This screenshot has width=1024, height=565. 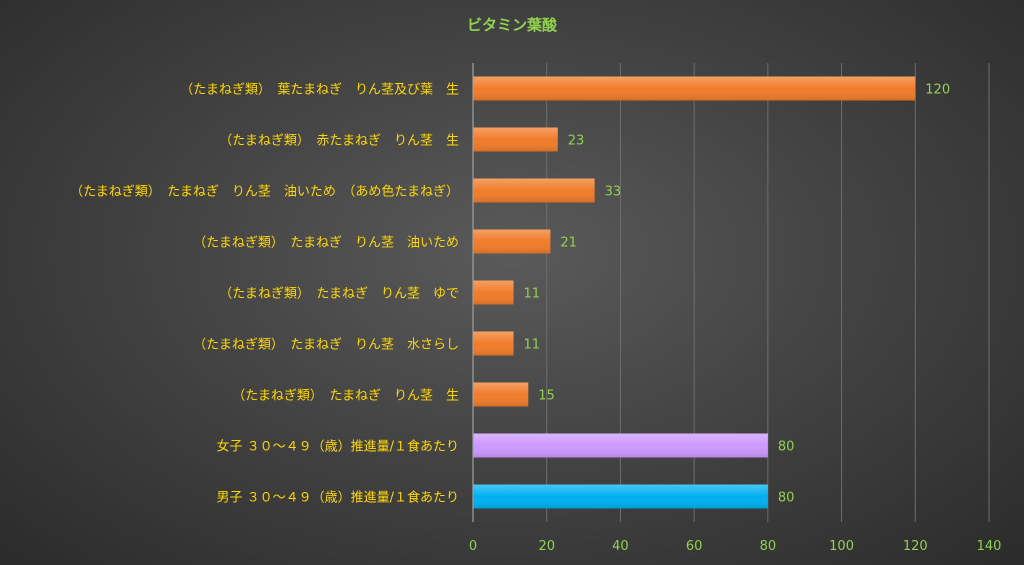 I want to click on category-label: （たまねぎ類） たまねぎ りん茎 ゆで, so click(x=339, y=294).